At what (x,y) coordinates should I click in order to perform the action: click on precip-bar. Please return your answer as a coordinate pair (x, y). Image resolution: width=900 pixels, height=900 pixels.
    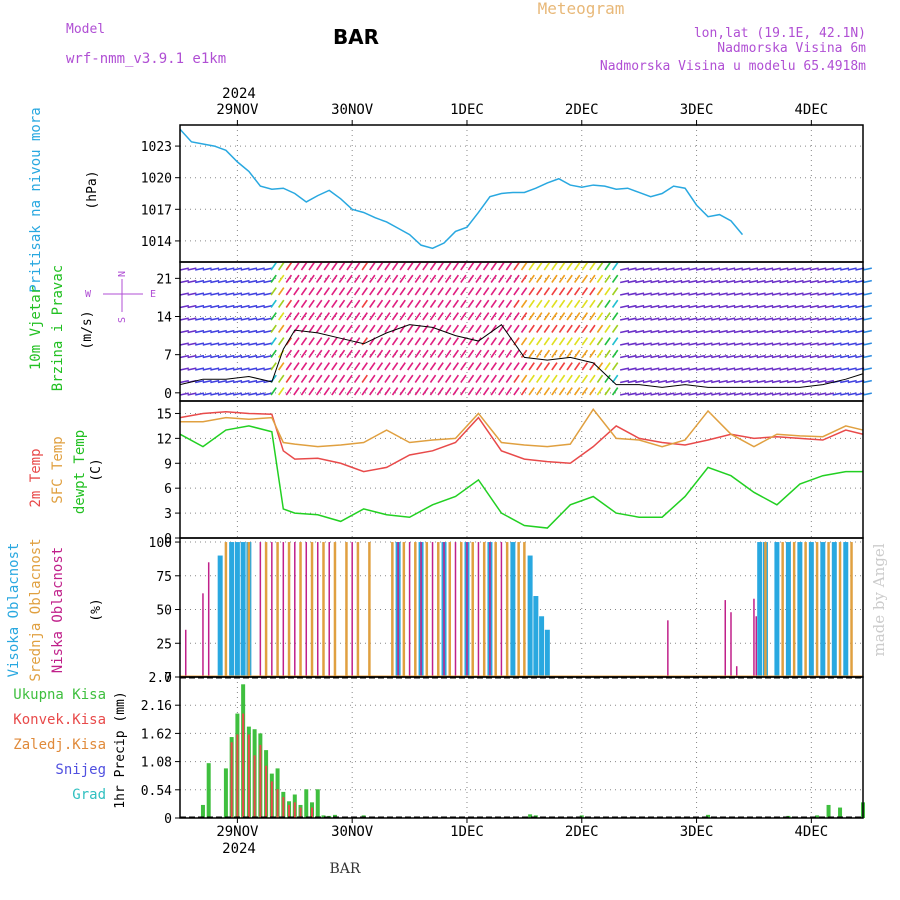
    Looking at the image, I should click on (334, 816).